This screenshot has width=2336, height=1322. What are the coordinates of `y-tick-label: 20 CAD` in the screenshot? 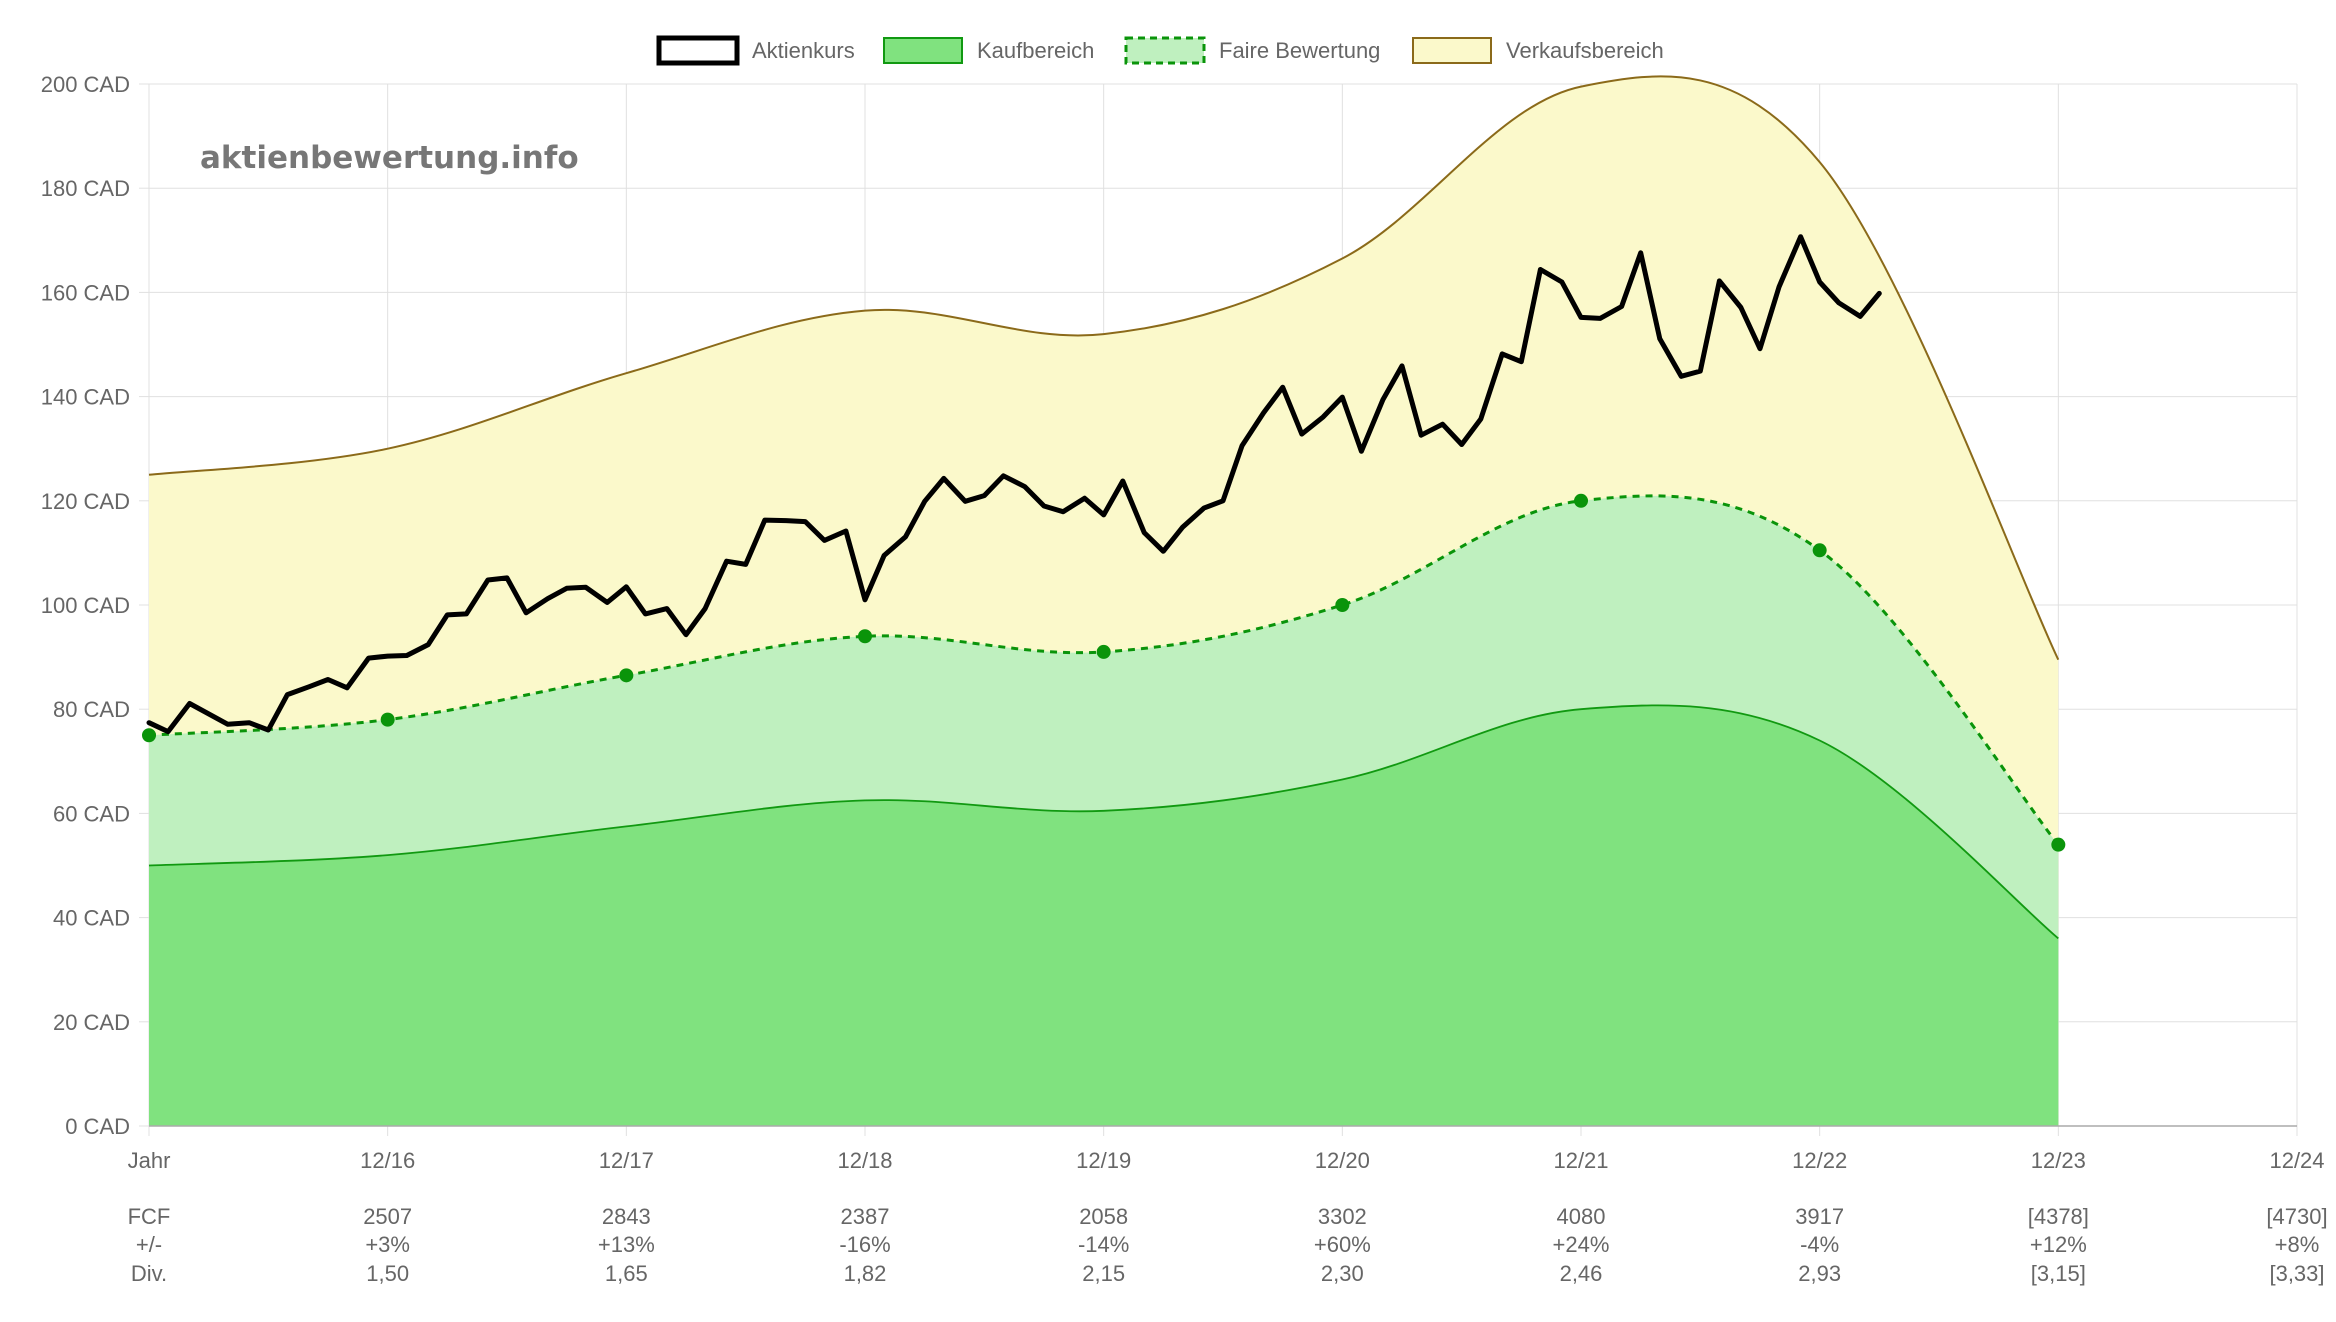 It's located at (91, 1022).